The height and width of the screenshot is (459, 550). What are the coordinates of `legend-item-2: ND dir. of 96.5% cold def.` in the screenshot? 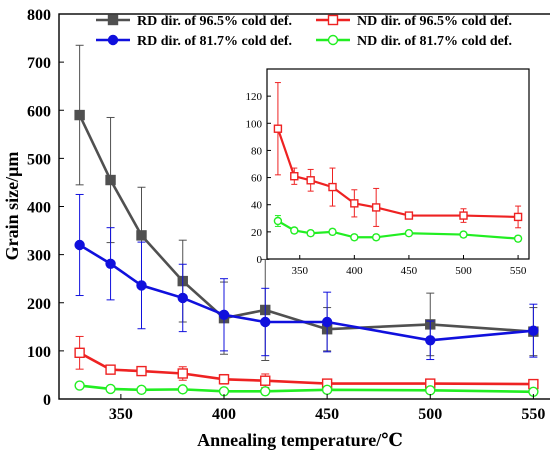 It's located at (414, 21).